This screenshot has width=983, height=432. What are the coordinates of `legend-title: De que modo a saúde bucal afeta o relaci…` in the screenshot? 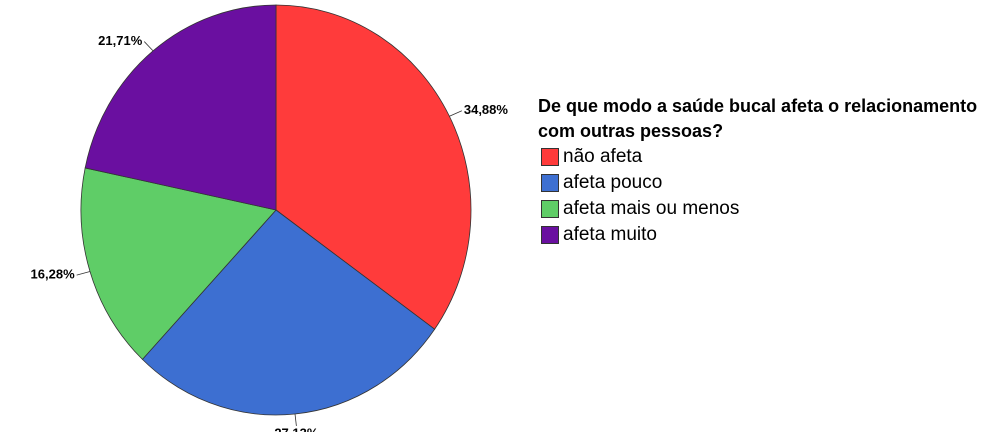 It's located at (758, 118).